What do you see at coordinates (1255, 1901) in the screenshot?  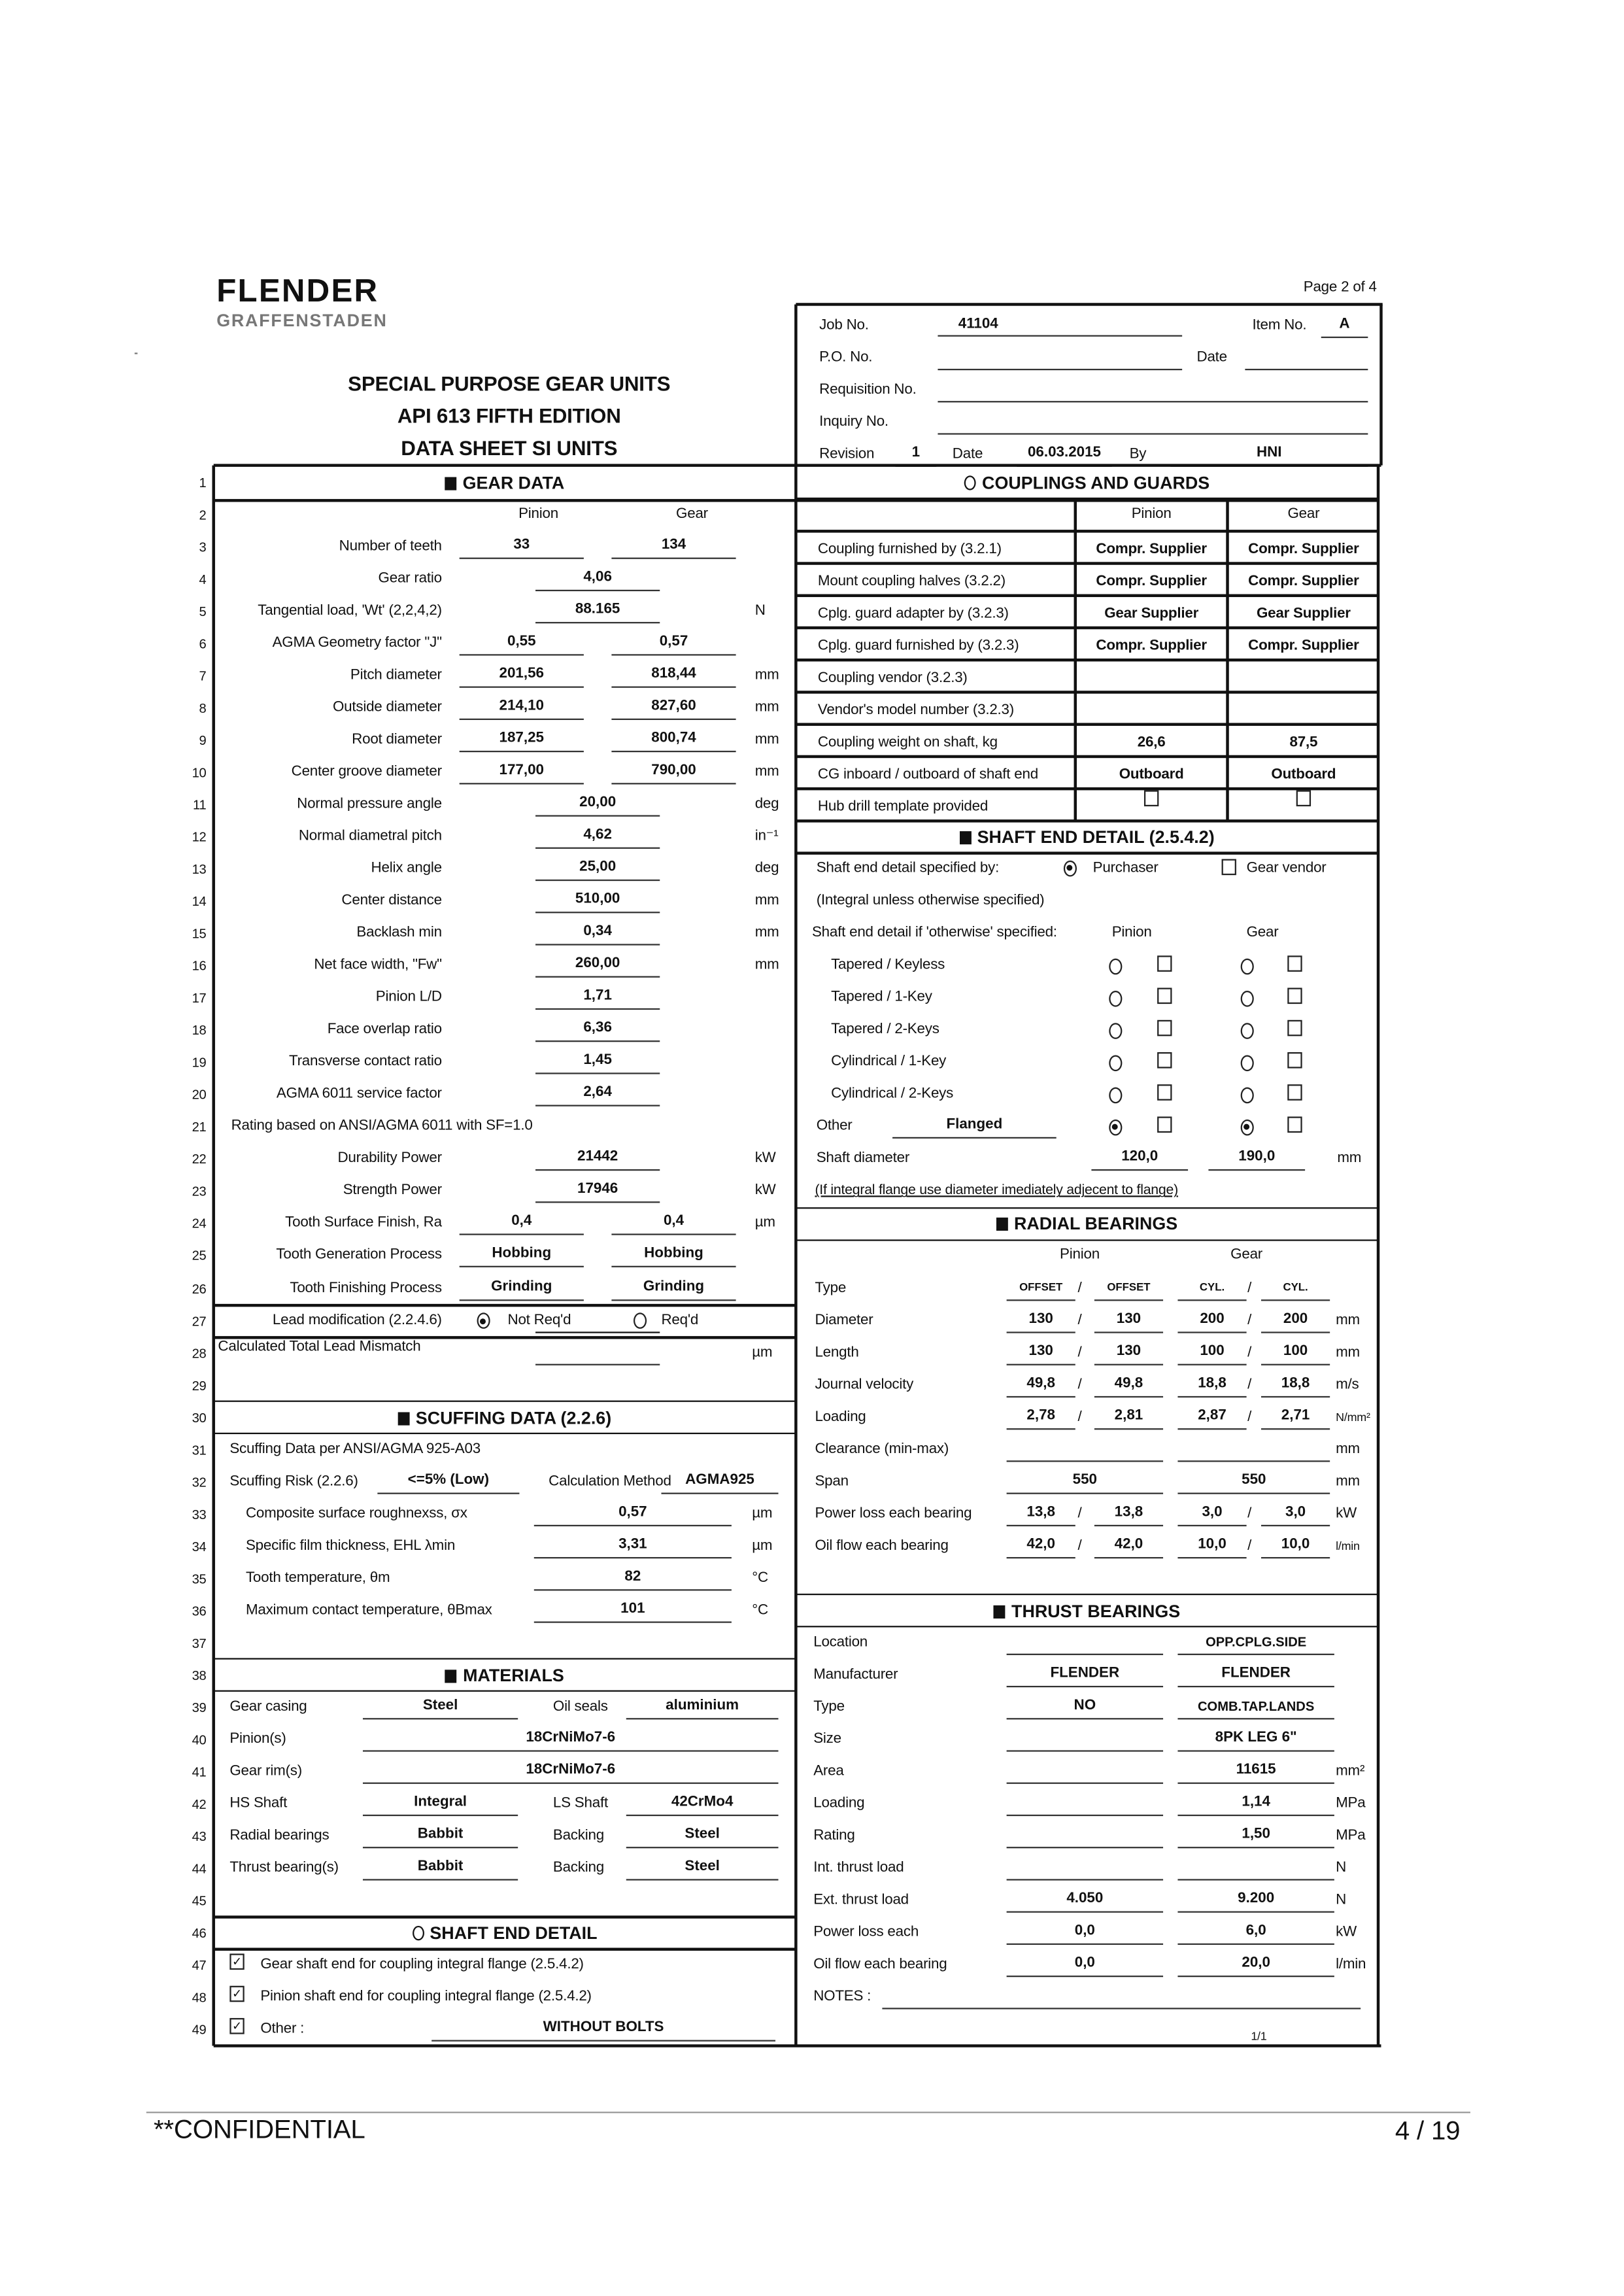 I see `value-field: 9.200` at bounding box center [1255, 1901].